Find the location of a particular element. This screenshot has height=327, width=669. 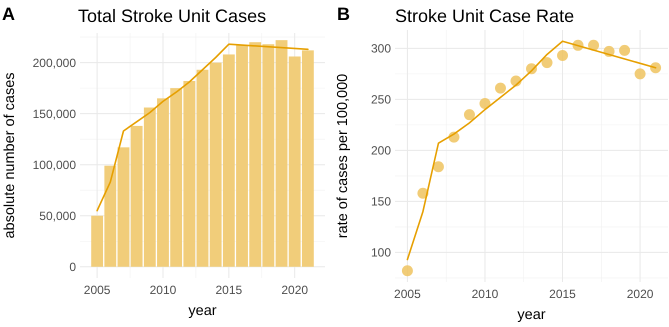

y-axis-title: rate of cases per 100,000 is located at coordinates (343, 156).